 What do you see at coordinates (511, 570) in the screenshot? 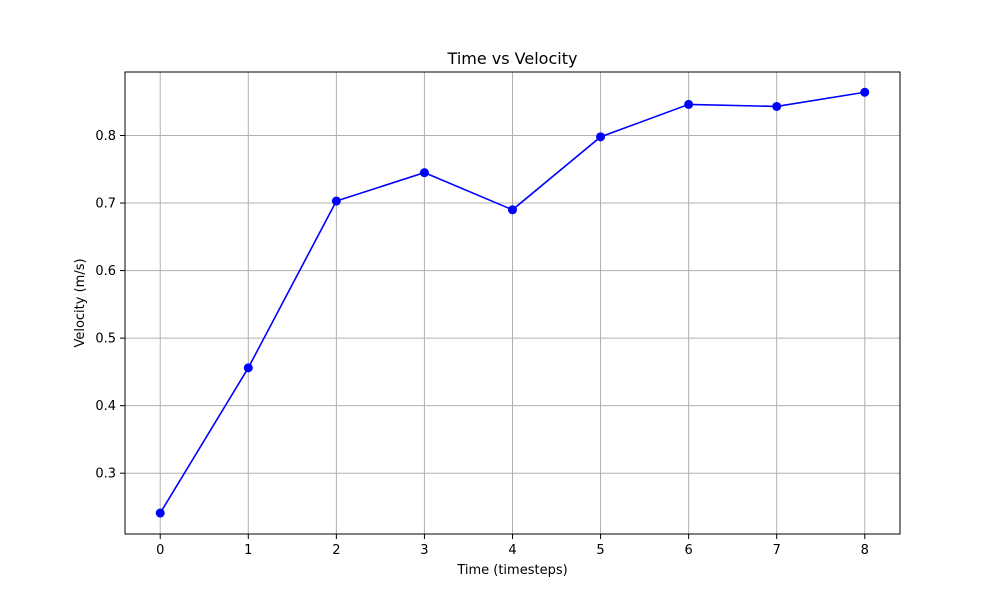
I see `x-axis-label: Time (timesteps)` at bounding box center [511, 570].